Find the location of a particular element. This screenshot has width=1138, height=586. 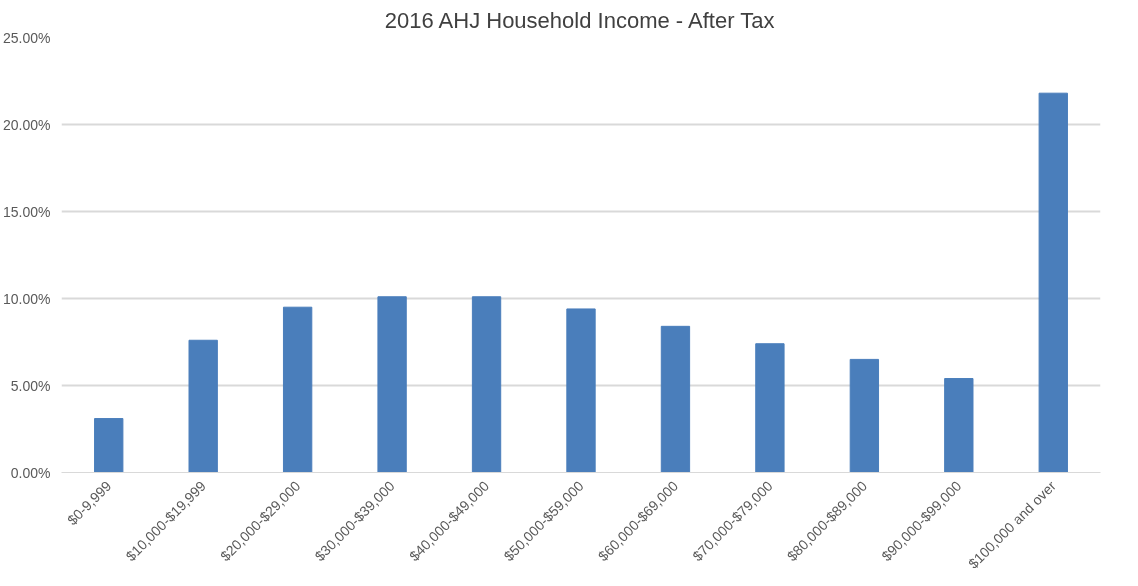

y-tick-label: 20.00% is located at coordinates (27, 124).